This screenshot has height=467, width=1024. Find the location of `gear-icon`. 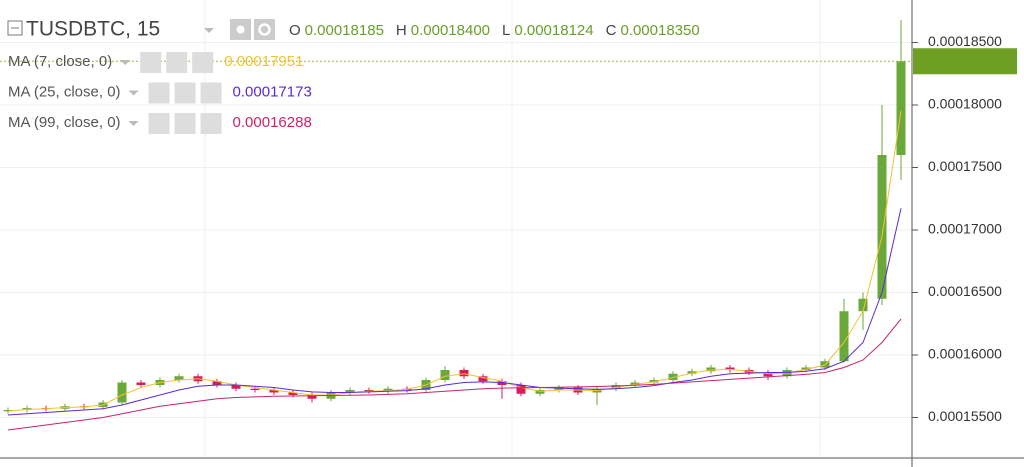

gear-icon is located at coordinates (264, 29).